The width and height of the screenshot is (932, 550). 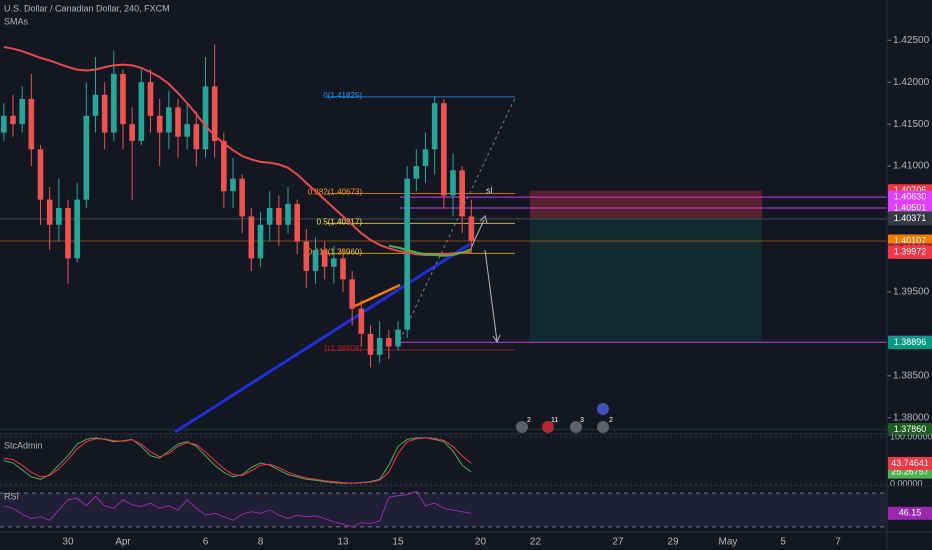 What do you see at coordinates (11, 496) in the screenshot?
I see `indicator-title: RSI` at bounding box center [11, 496].